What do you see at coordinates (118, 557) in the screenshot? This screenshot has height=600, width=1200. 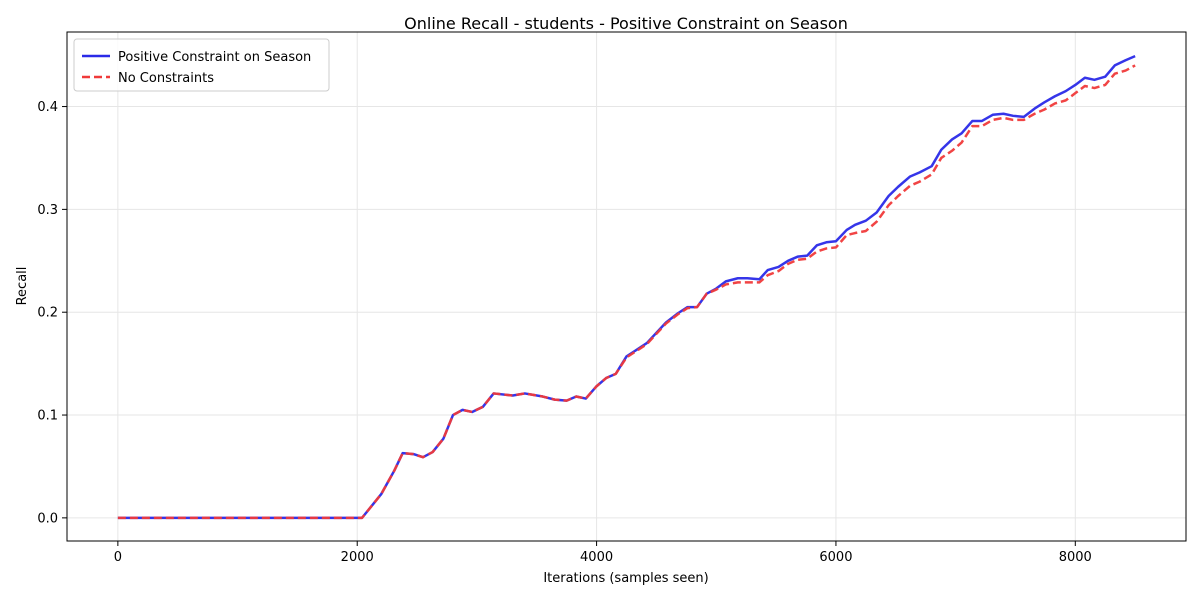 I see `x-tick-label: 0` at bounding box center [118, 557].